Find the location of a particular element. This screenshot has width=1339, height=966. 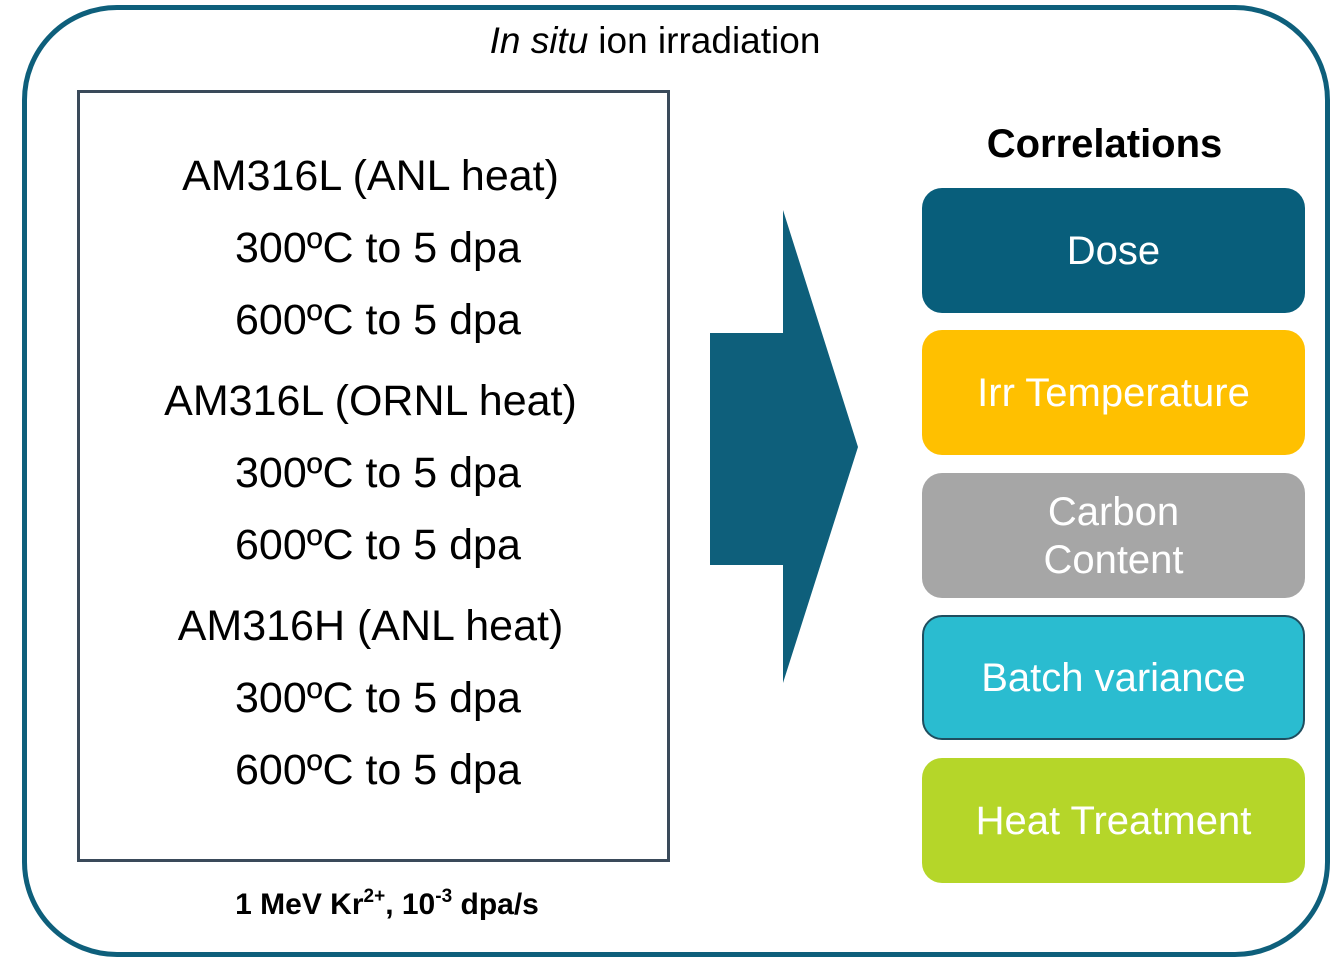

correlation-box: Dose is located at coordinates (1113, 250).